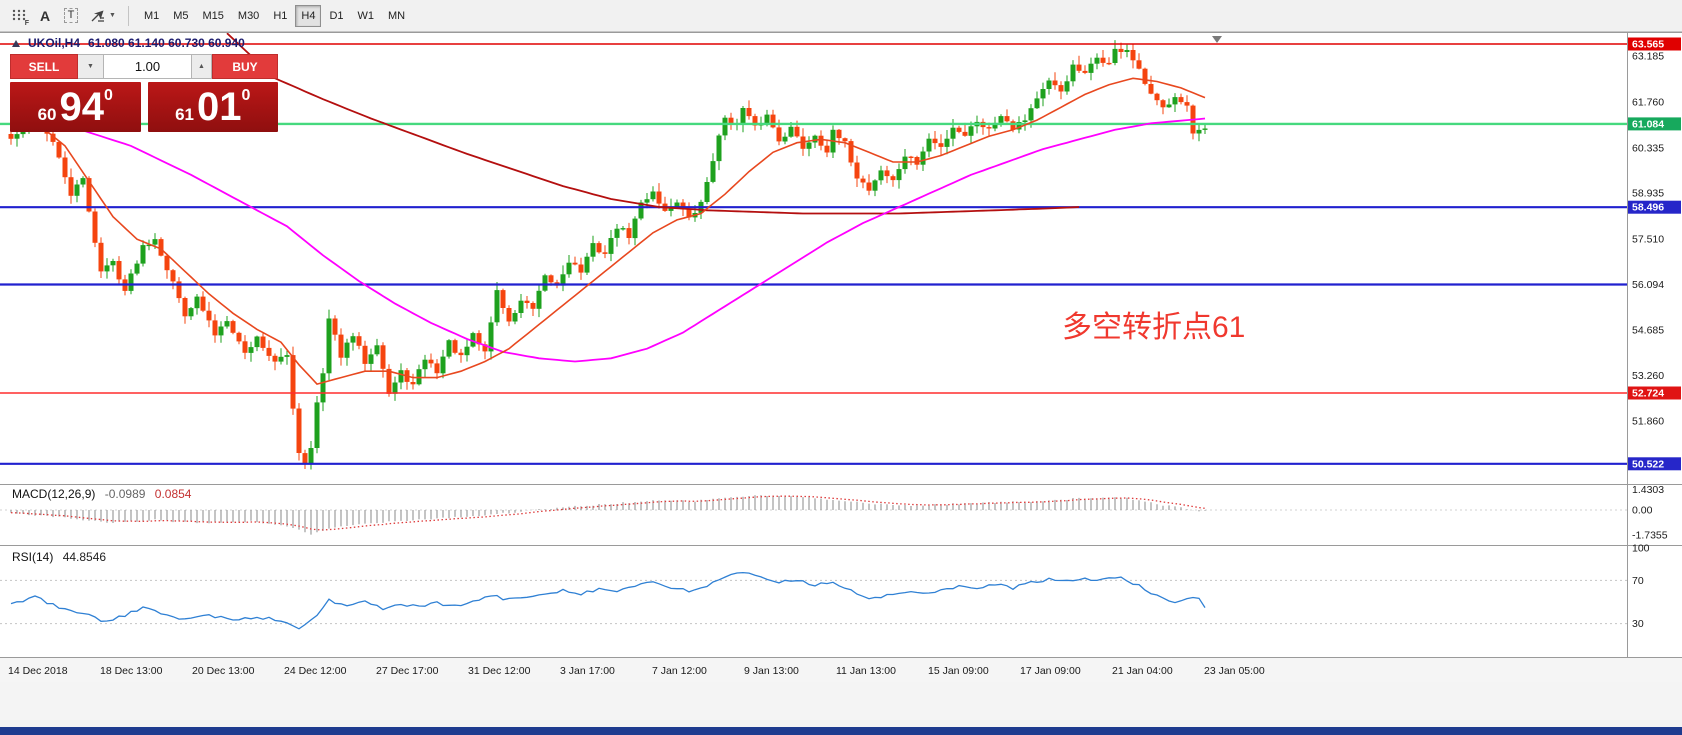  Describe the element at coordinates (16, 43) in the screenshot. I see `symbol-marker-icon` at that location.